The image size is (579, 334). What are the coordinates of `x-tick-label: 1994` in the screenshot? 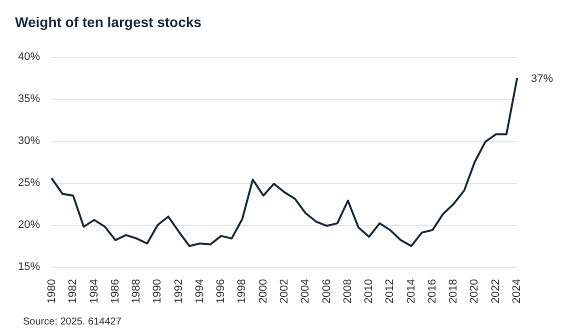 It's located at (200, 291).